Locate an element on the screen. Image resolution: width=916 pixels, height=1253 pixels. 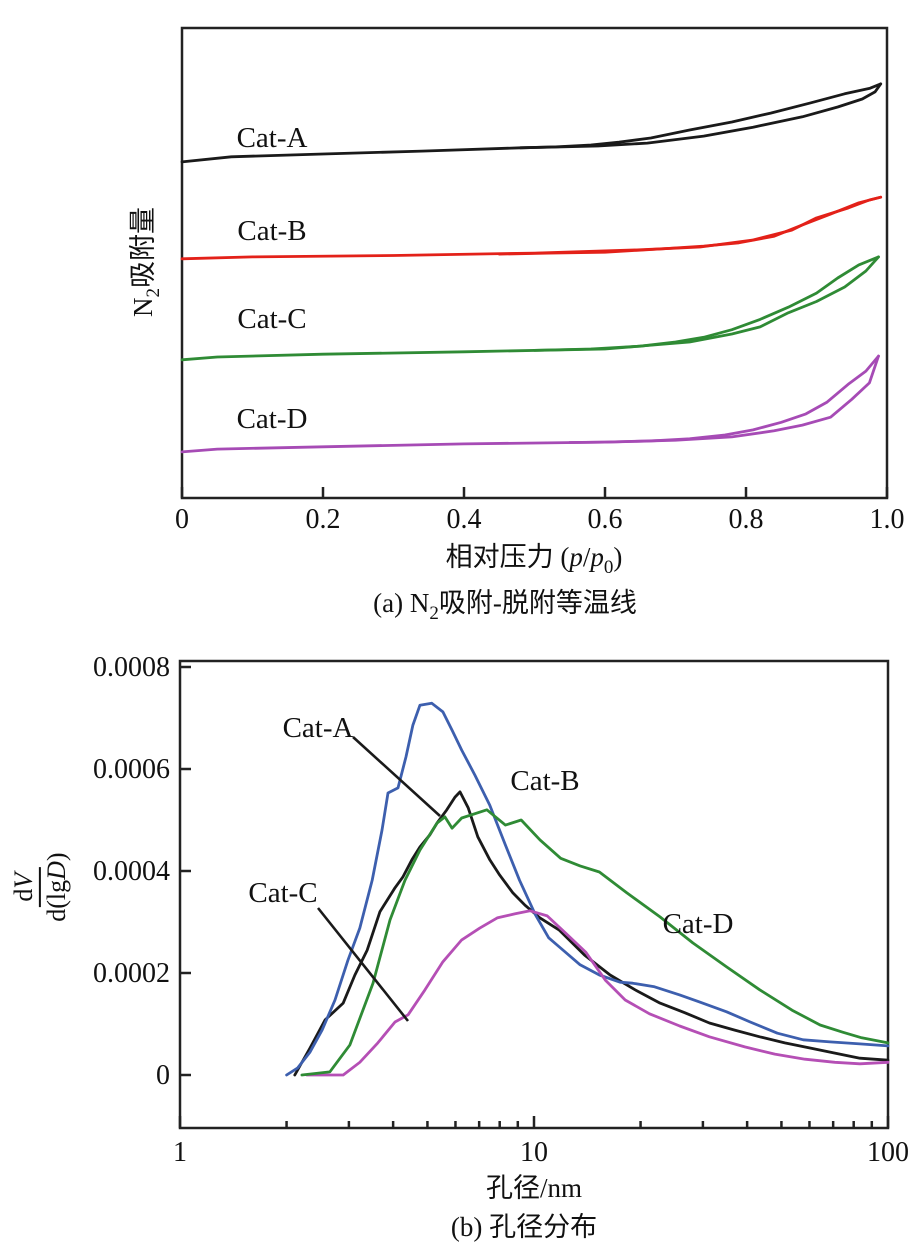
x-axis-ticks-b is located at coordinates (534, 1122).